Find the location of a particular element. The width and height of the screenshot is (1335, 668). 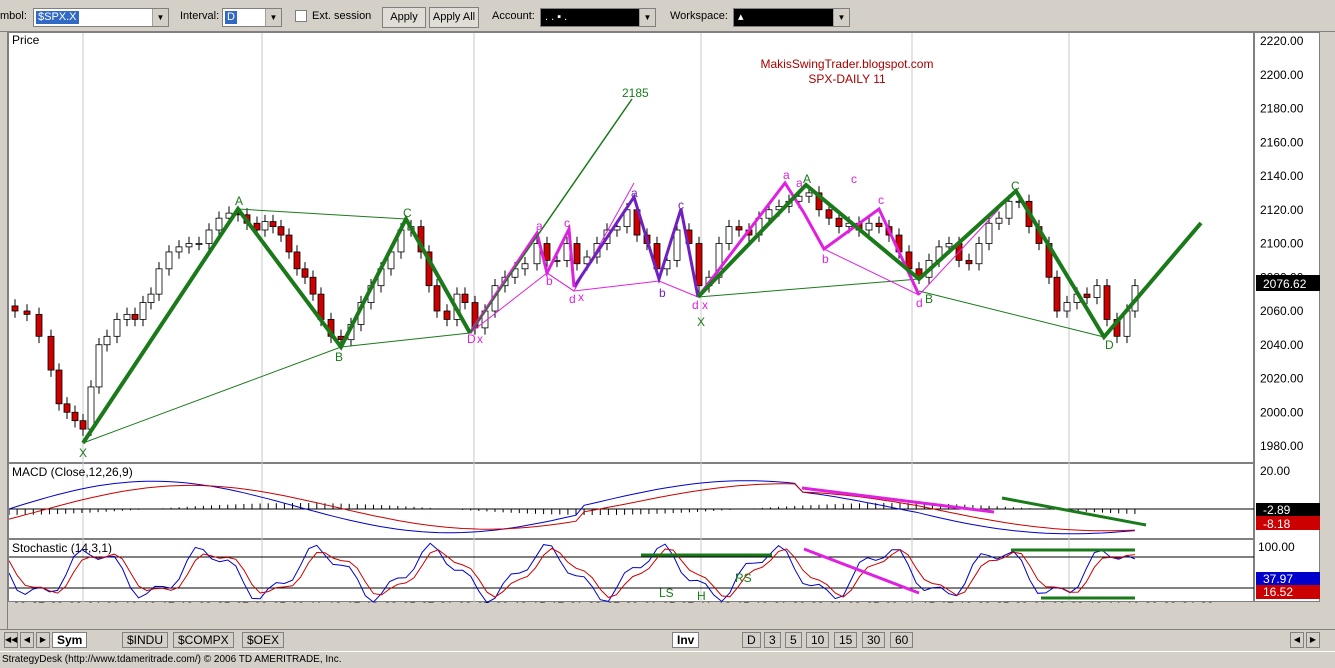

x-axis-day-label: 12 is located at coordinates (150, 601).